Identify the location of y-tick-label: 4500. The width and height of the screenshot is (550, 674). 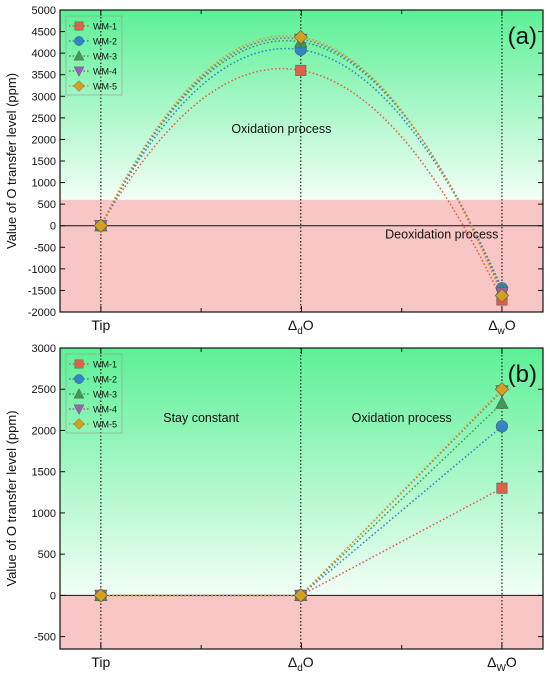
(44, 33).